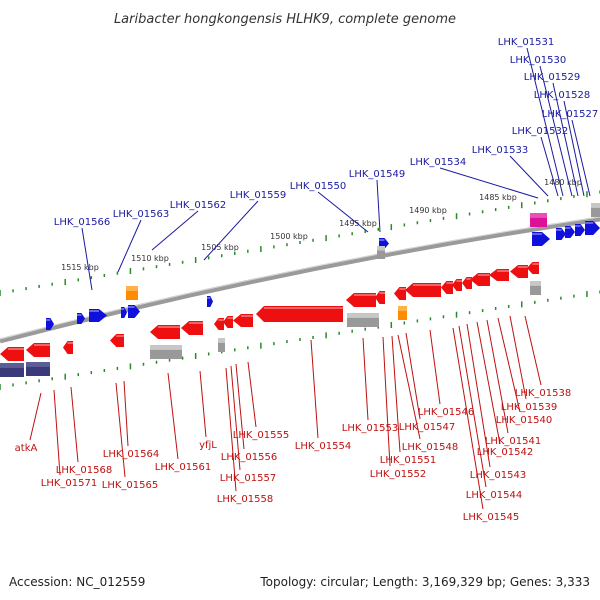 The height and width of the screenshot is (600, 600). What do you see at coordinates (318, 186) in the screenshot?
I see `gene-label-lhk-01550: LHK_01550` at bounding box center [318, 186].